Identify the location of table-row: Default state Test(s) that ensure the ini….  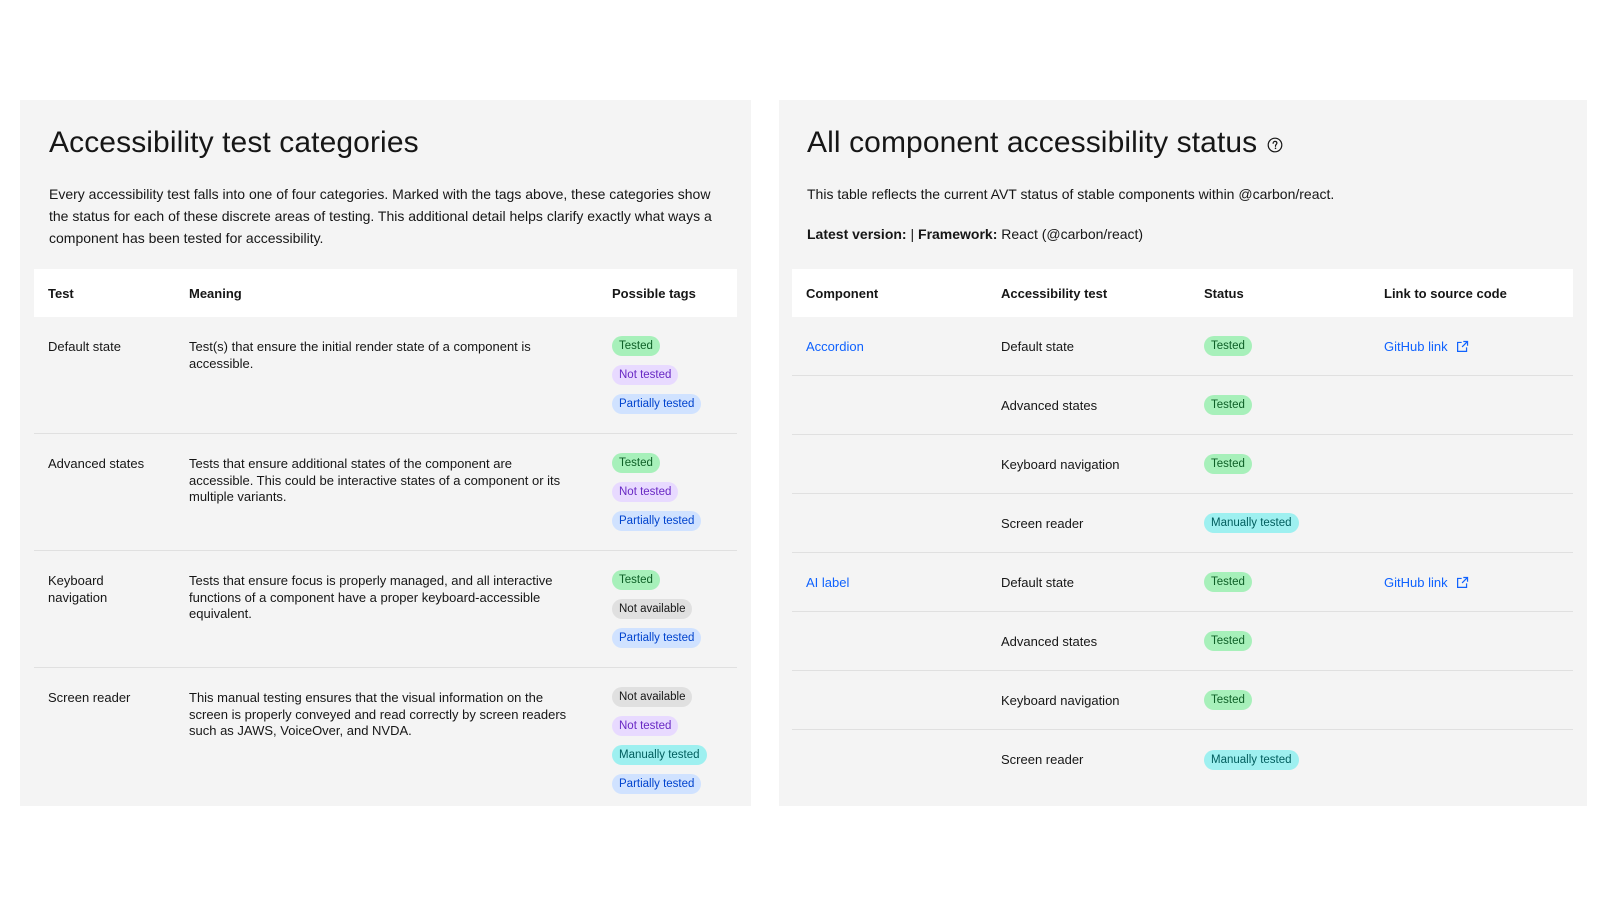
(385, 375).